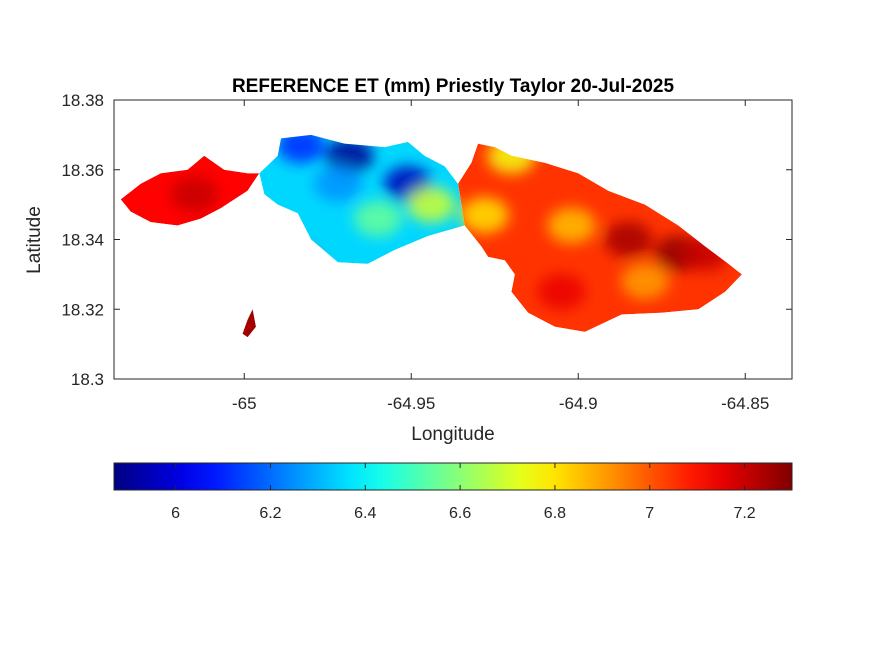  I want to click on land-fill, so click(600, 237).